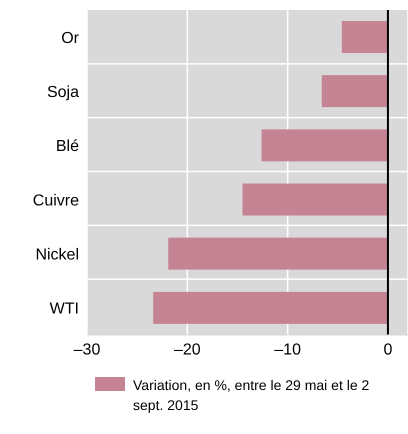 The width and height of the screenshot is (408, 434). Describe the element at coordinates (251, 395) in the screenshot. I see `legend-label: Variation, en %, entre le 29 mai et le 2 sept. 2015` at that location.